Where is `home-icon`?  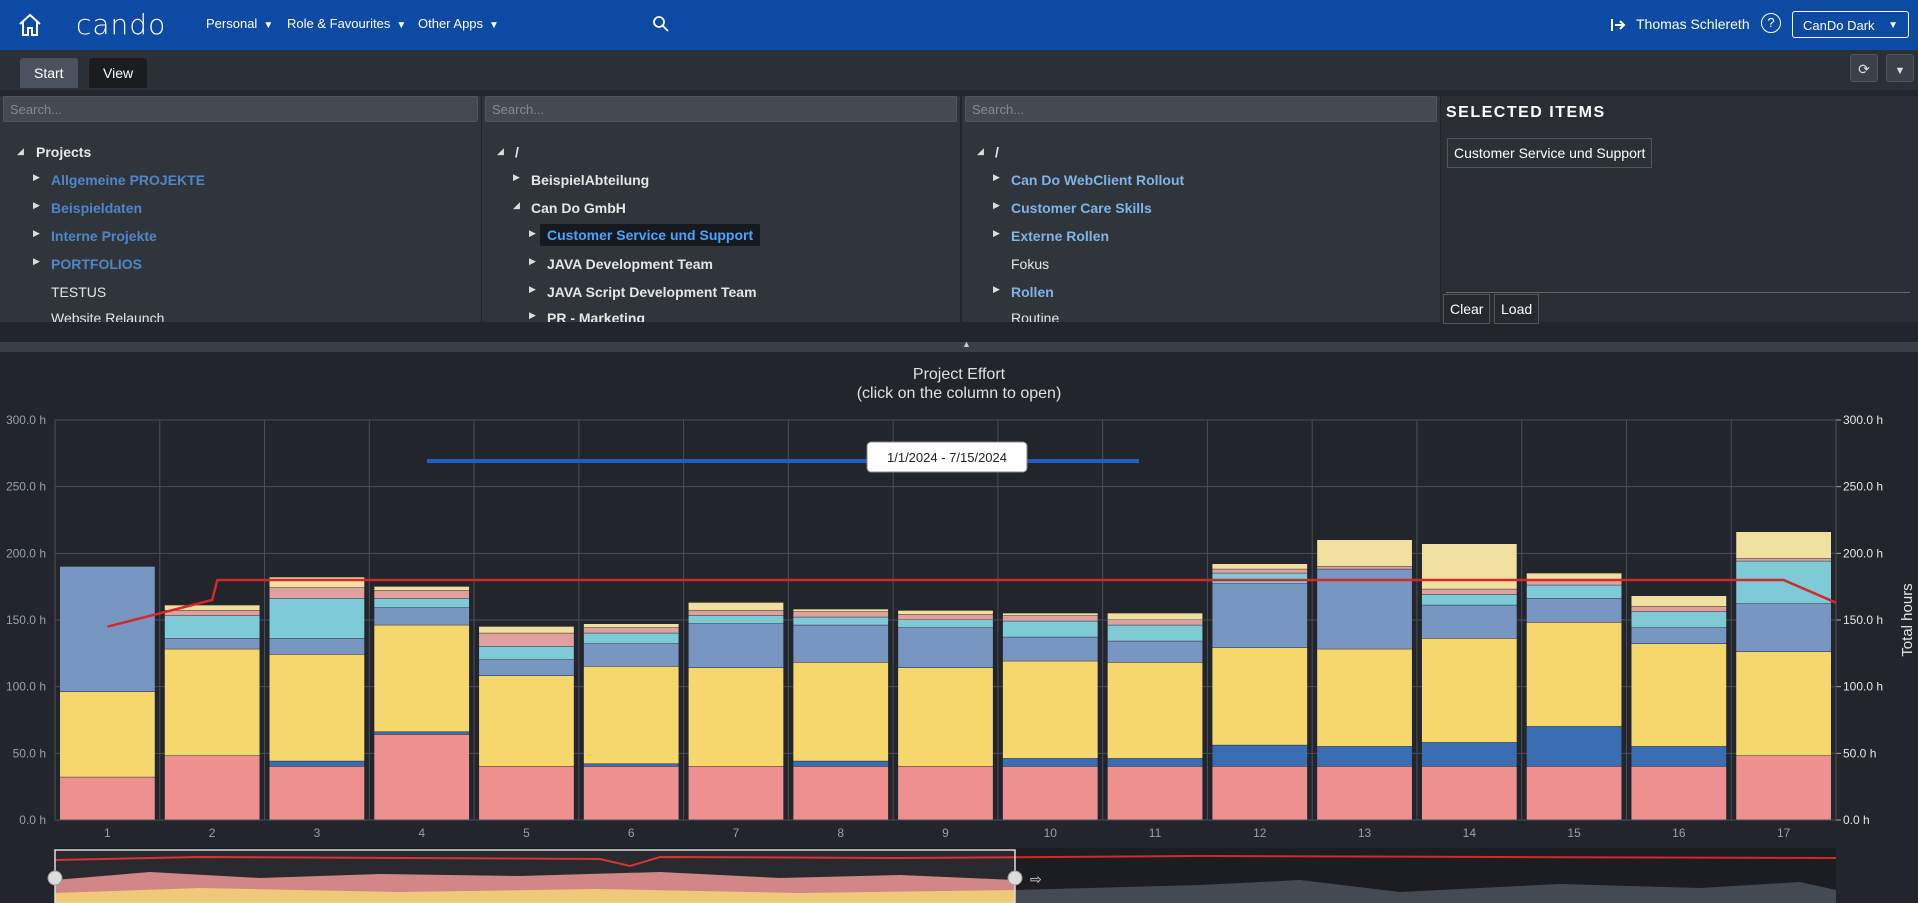 home-icon is located at coordinates (30, 25).